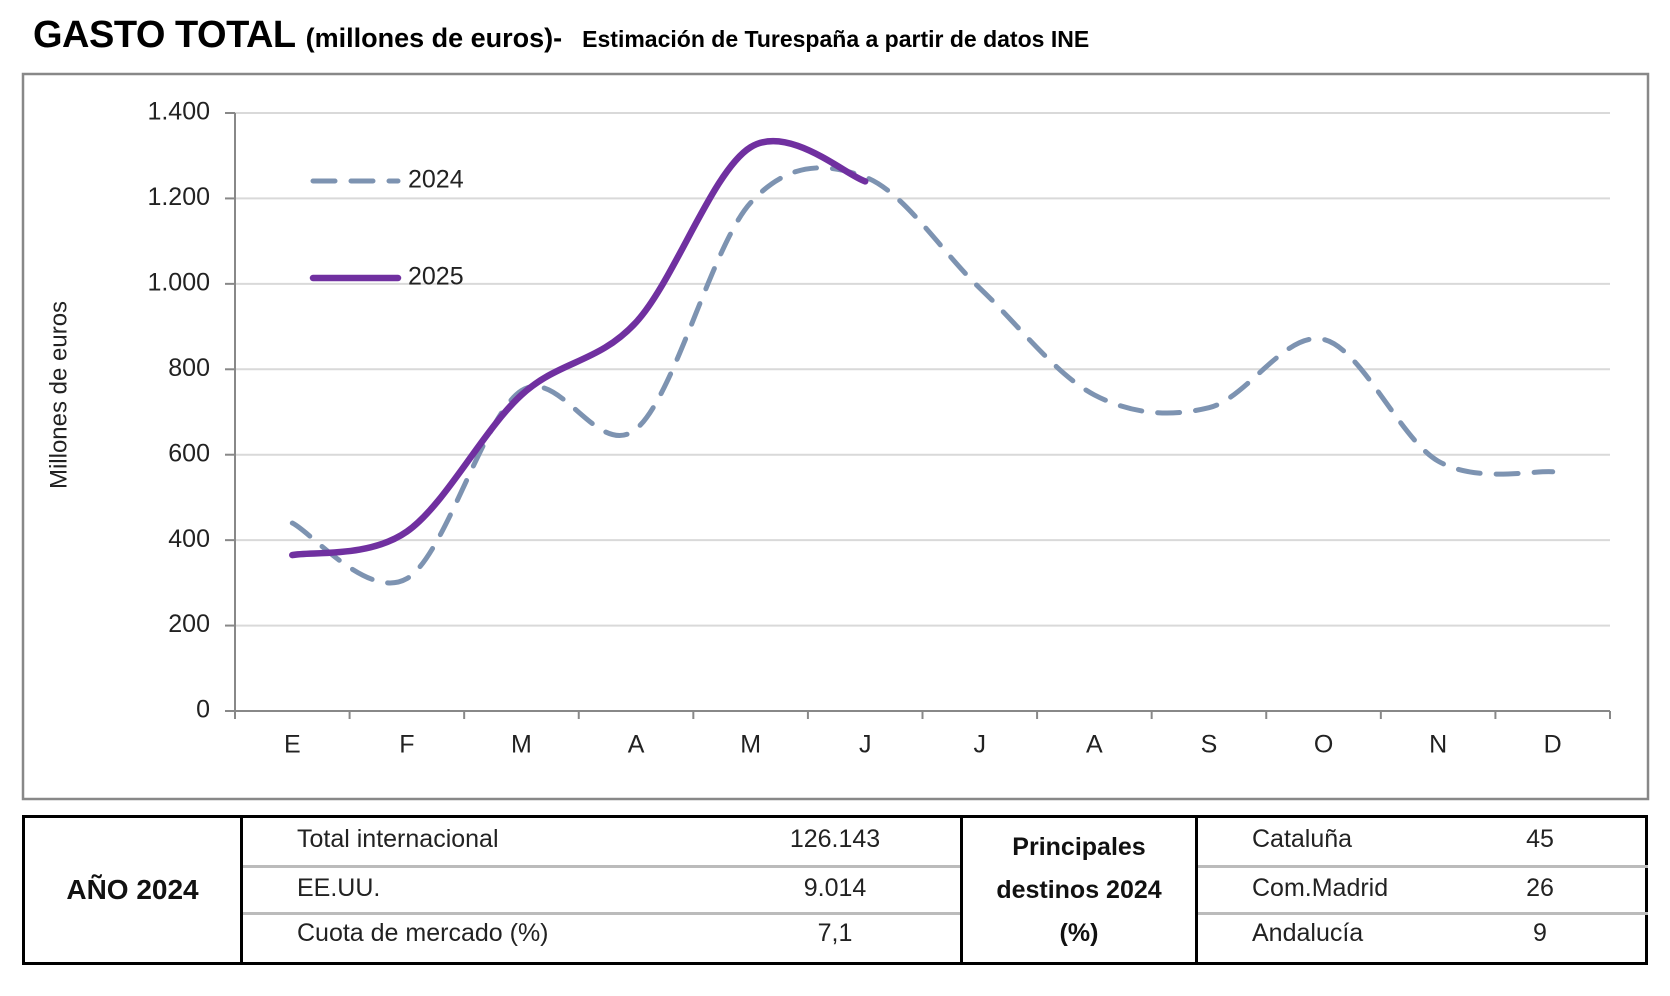 The width and height of the screenshot is (1670, 996). Describe the element at coordinates (178, 282) in the screenshot. I see `y-tick-label: 1.000` at that location.